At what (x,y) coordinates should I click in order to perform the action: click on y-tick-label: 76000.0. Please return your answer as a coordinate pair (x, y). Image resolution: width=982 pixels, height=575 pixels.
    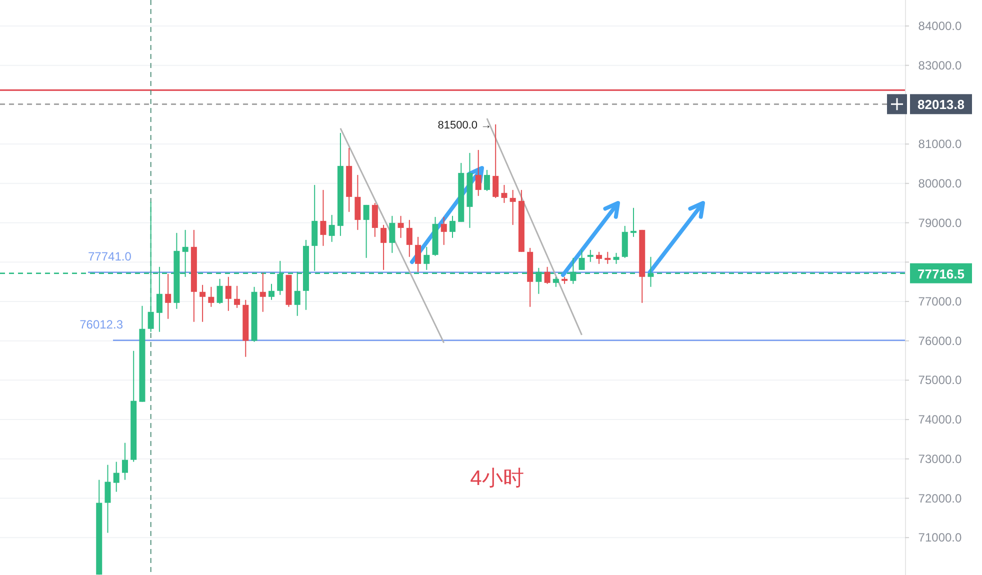
    Looking at the image, I should click on (940, 341).